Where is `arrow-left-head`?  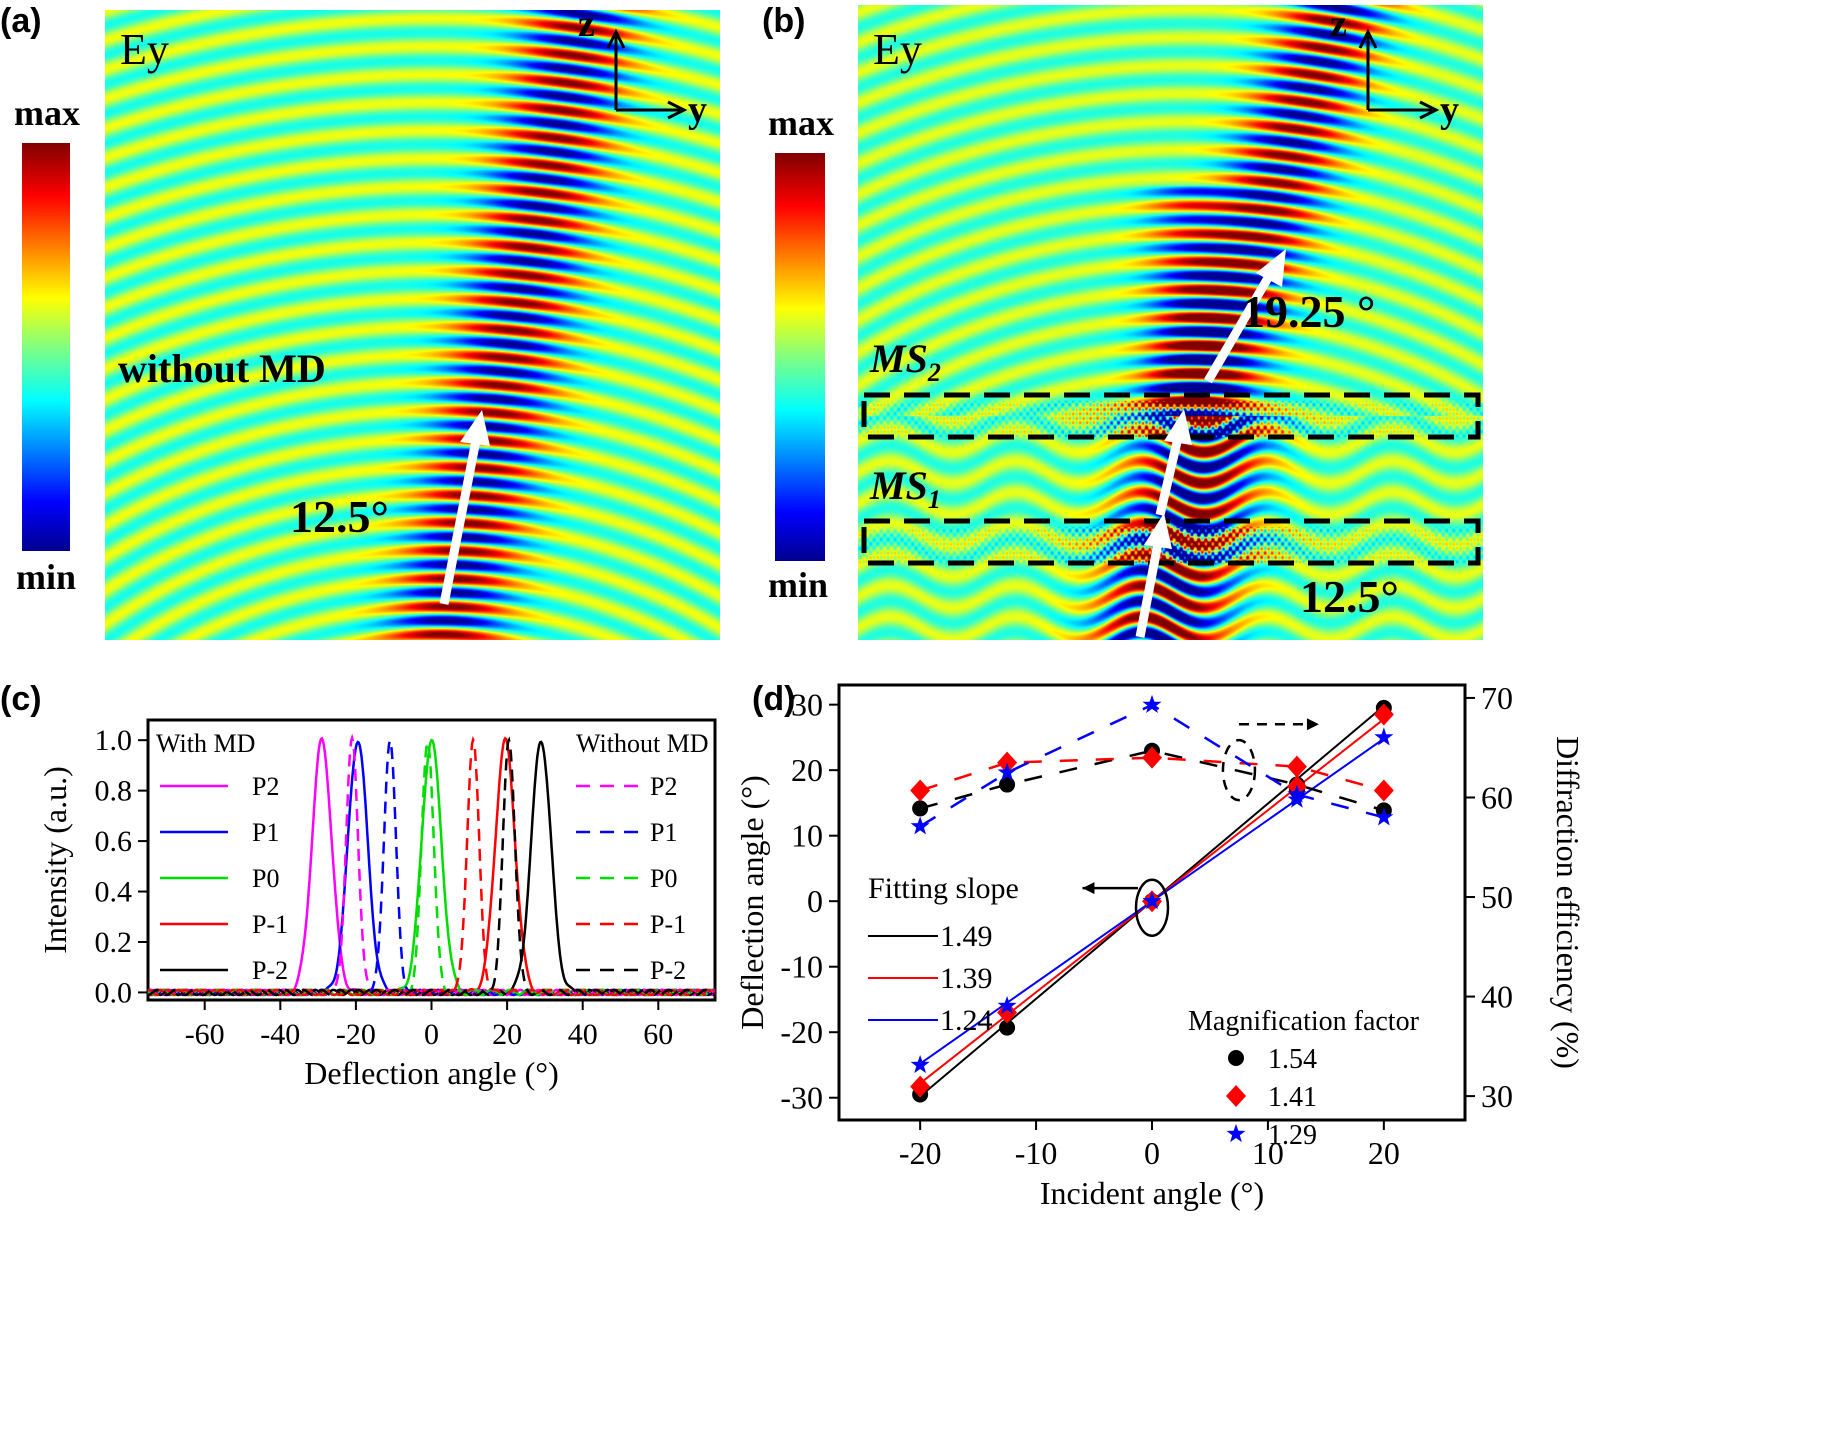
arrow-left-head is located at coordinates (1088, 888).